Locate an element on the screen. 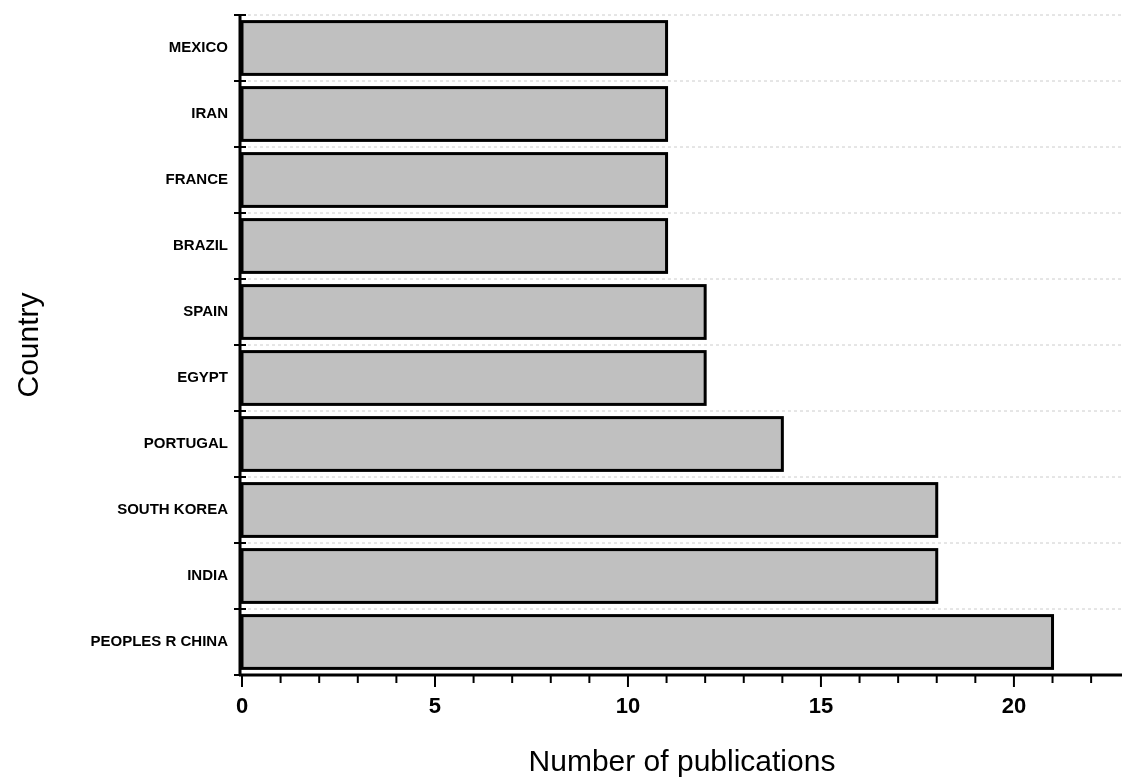 Image resolution: width=1128 pixels, height=779 pixels. y-tick-label: PEOPLES R CHINA is located at coordinates (159, 640).